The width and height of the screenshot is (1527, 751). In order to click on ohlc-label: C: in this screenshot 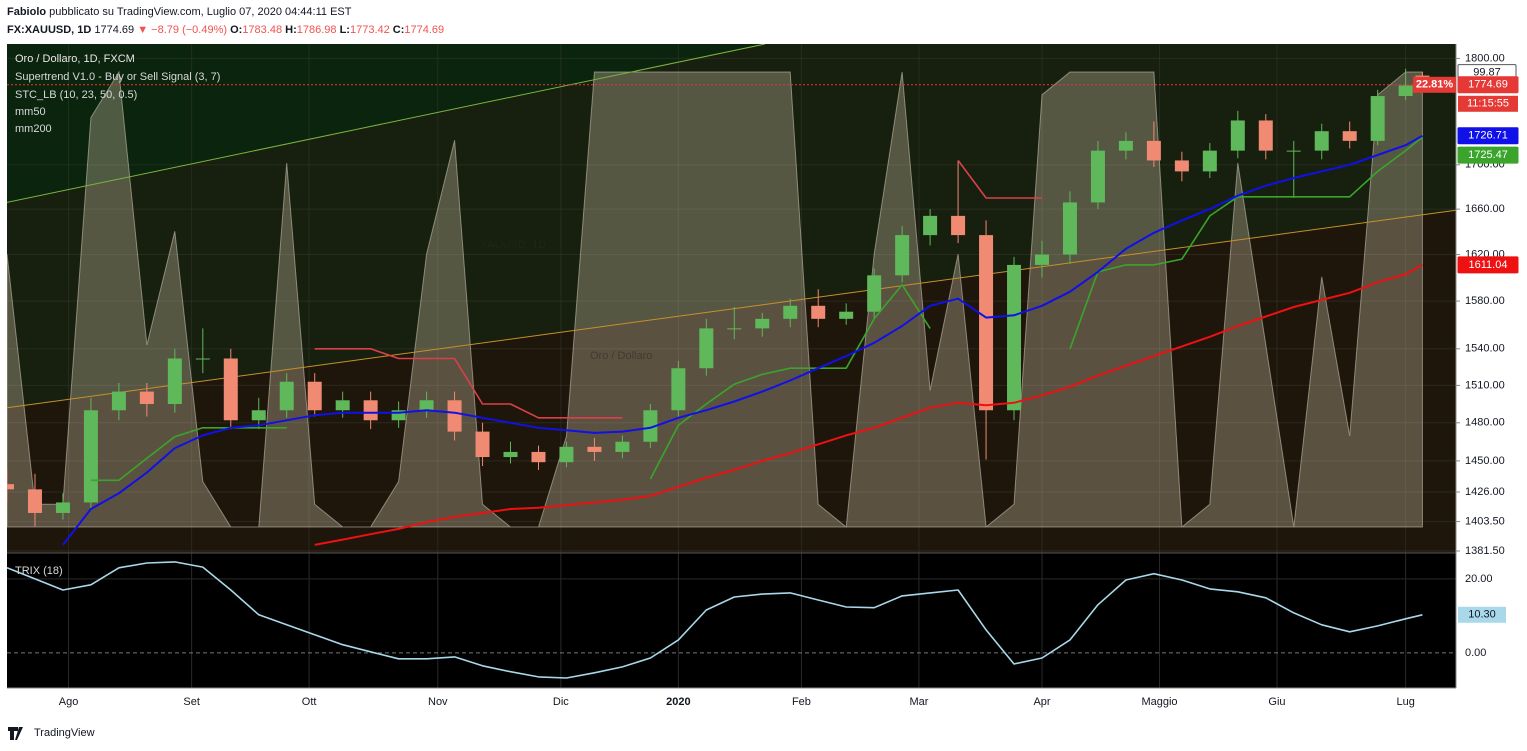, I will do `click(399, 30)`.